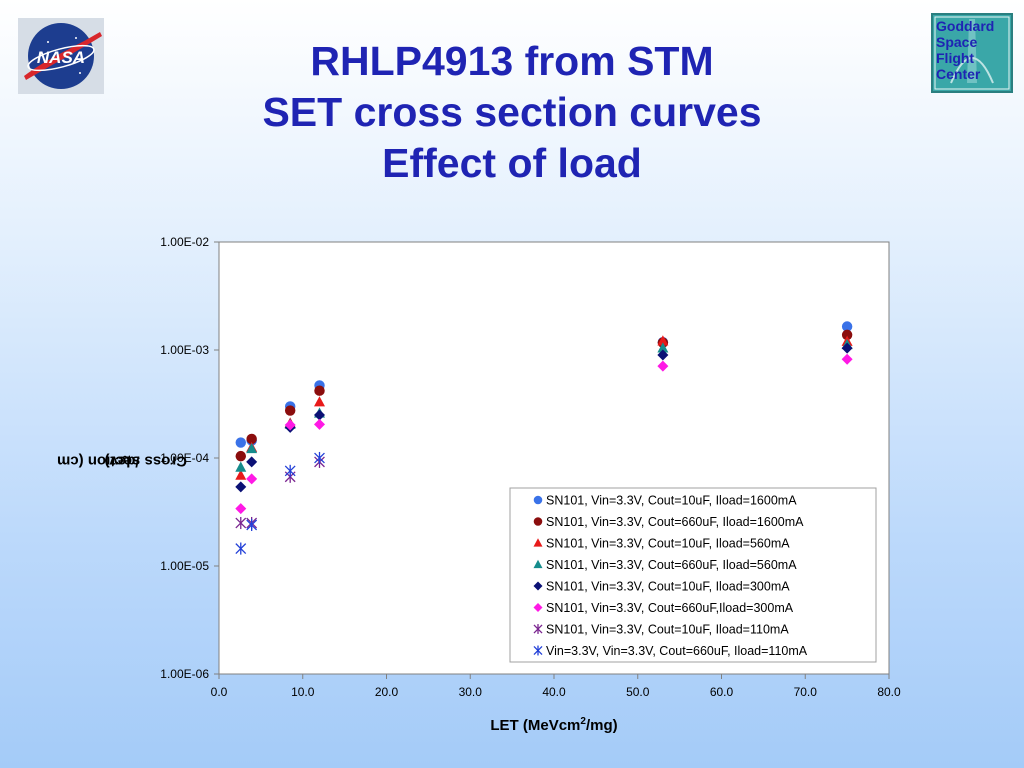 The width and height of the screenshot is (1024, 768). Describe the element at coordinates (184, 566) in the screenshot. I see `y-tick-label: 1.00E-05` at that location.